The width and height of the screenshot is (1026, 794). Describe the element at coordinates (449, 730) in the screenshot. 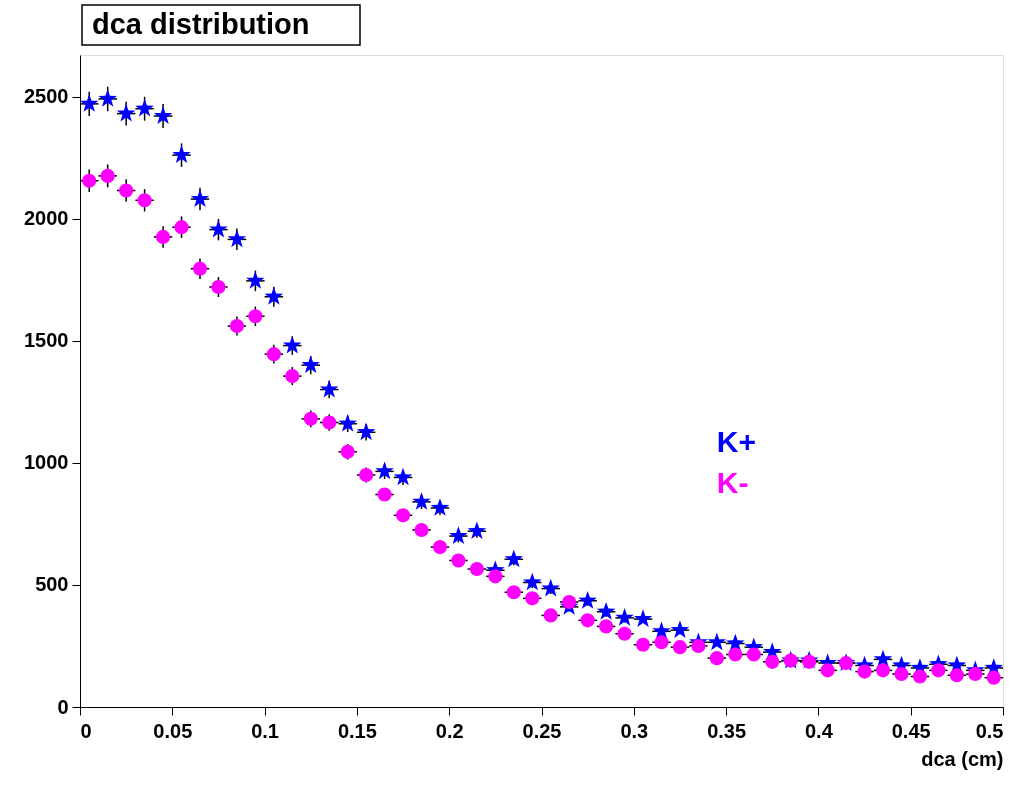

I see `x-tick-label: 0.2` at that location.